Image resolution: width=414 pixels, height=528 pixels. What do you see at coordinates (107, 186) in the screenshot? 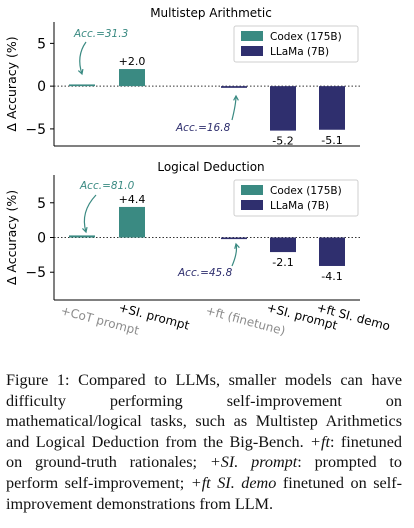
I see `accuracy-annotation: Acc.=81.0` at bounding box center [107, 186].